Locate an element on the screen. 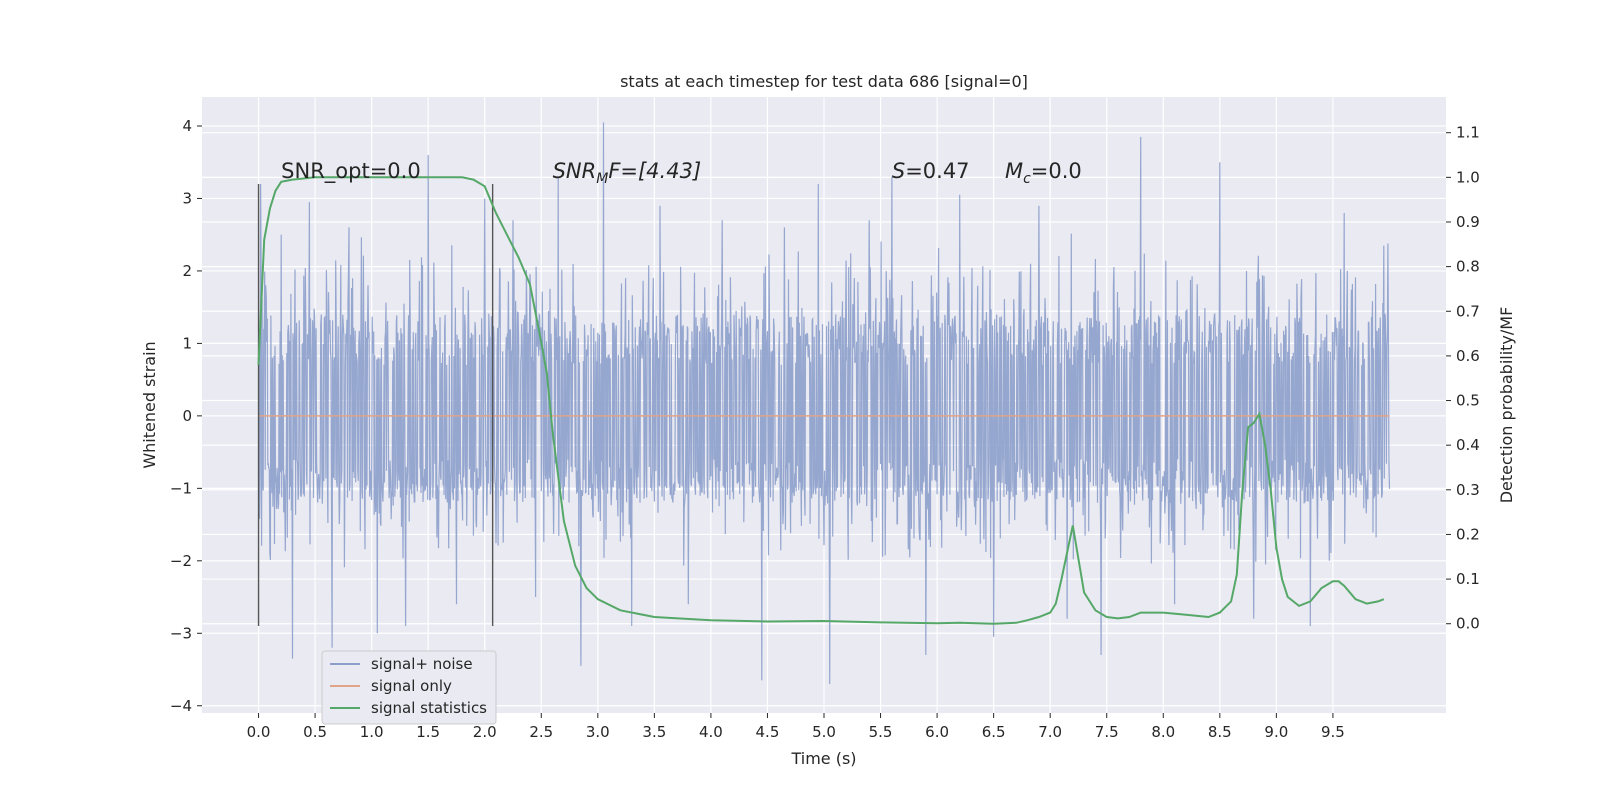 Image resolution: width=1600 pixels, height=800 pixels. y-right-tick-label: 1.0 is located at coordinates (1468, 177).